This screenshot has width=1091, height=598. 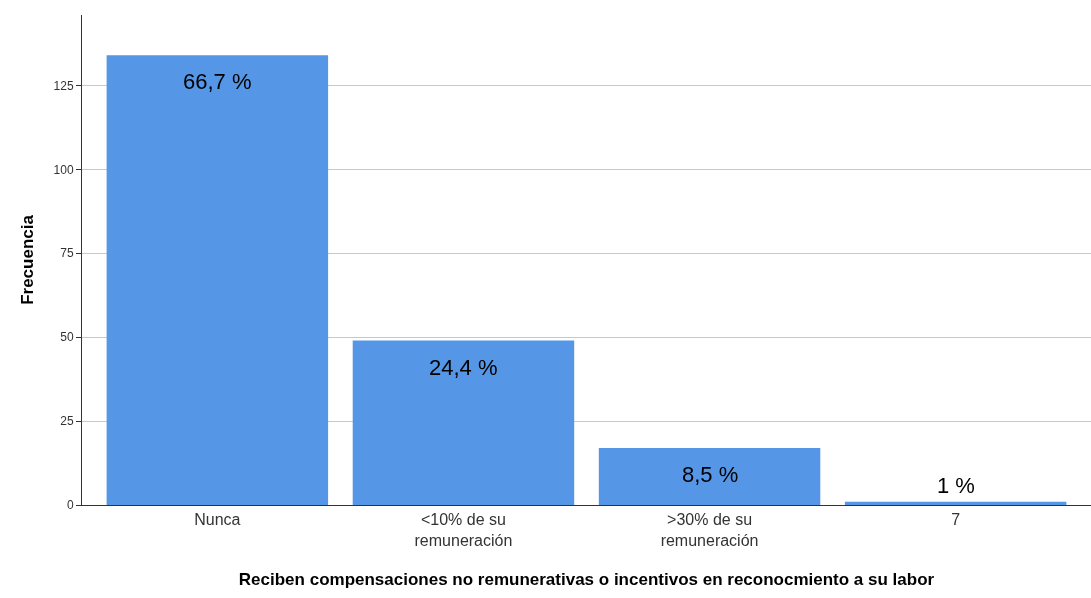 I want to click on x-tick-label: >30% de su remuneración, so click(x=709, y=530).